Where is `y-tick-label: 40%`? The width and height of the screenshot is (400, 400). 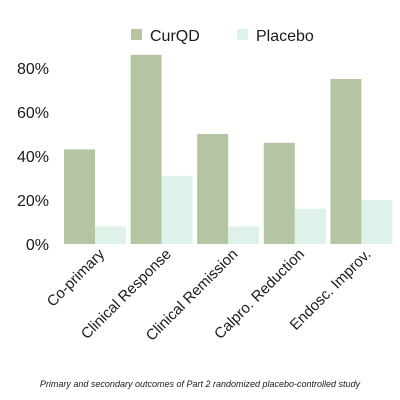 y-tick-label: 40% is located at coordinates (33, 157).